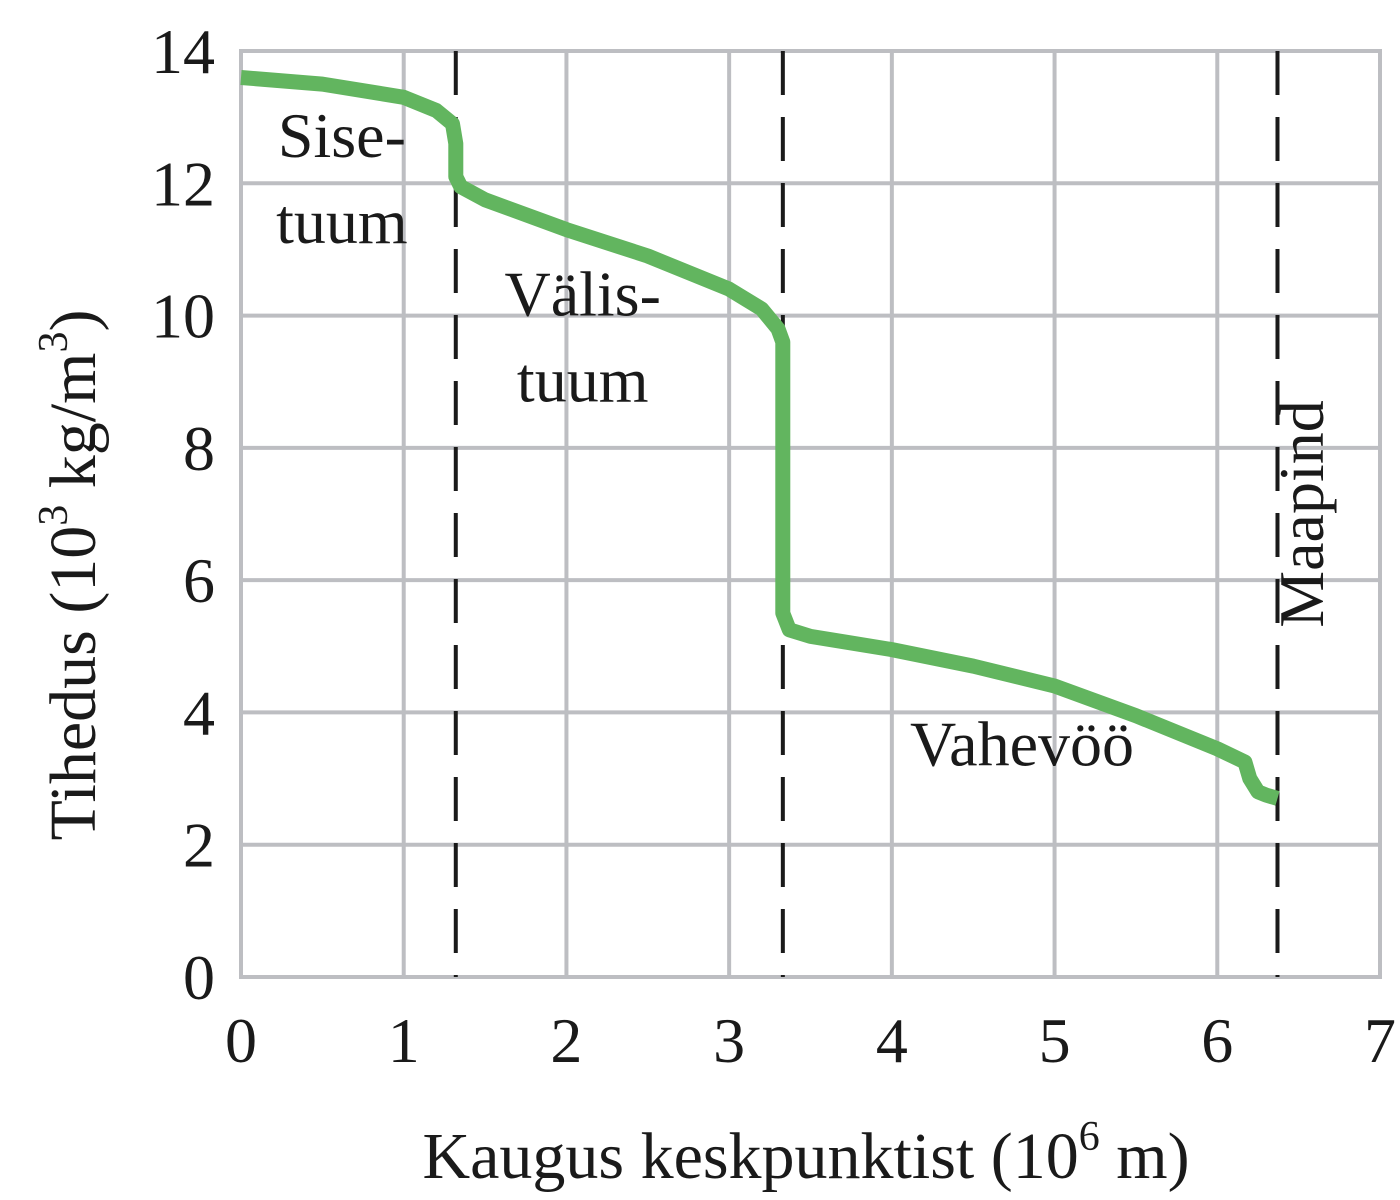  I want to click on x-tick-label: 4, so click(892, 1040).